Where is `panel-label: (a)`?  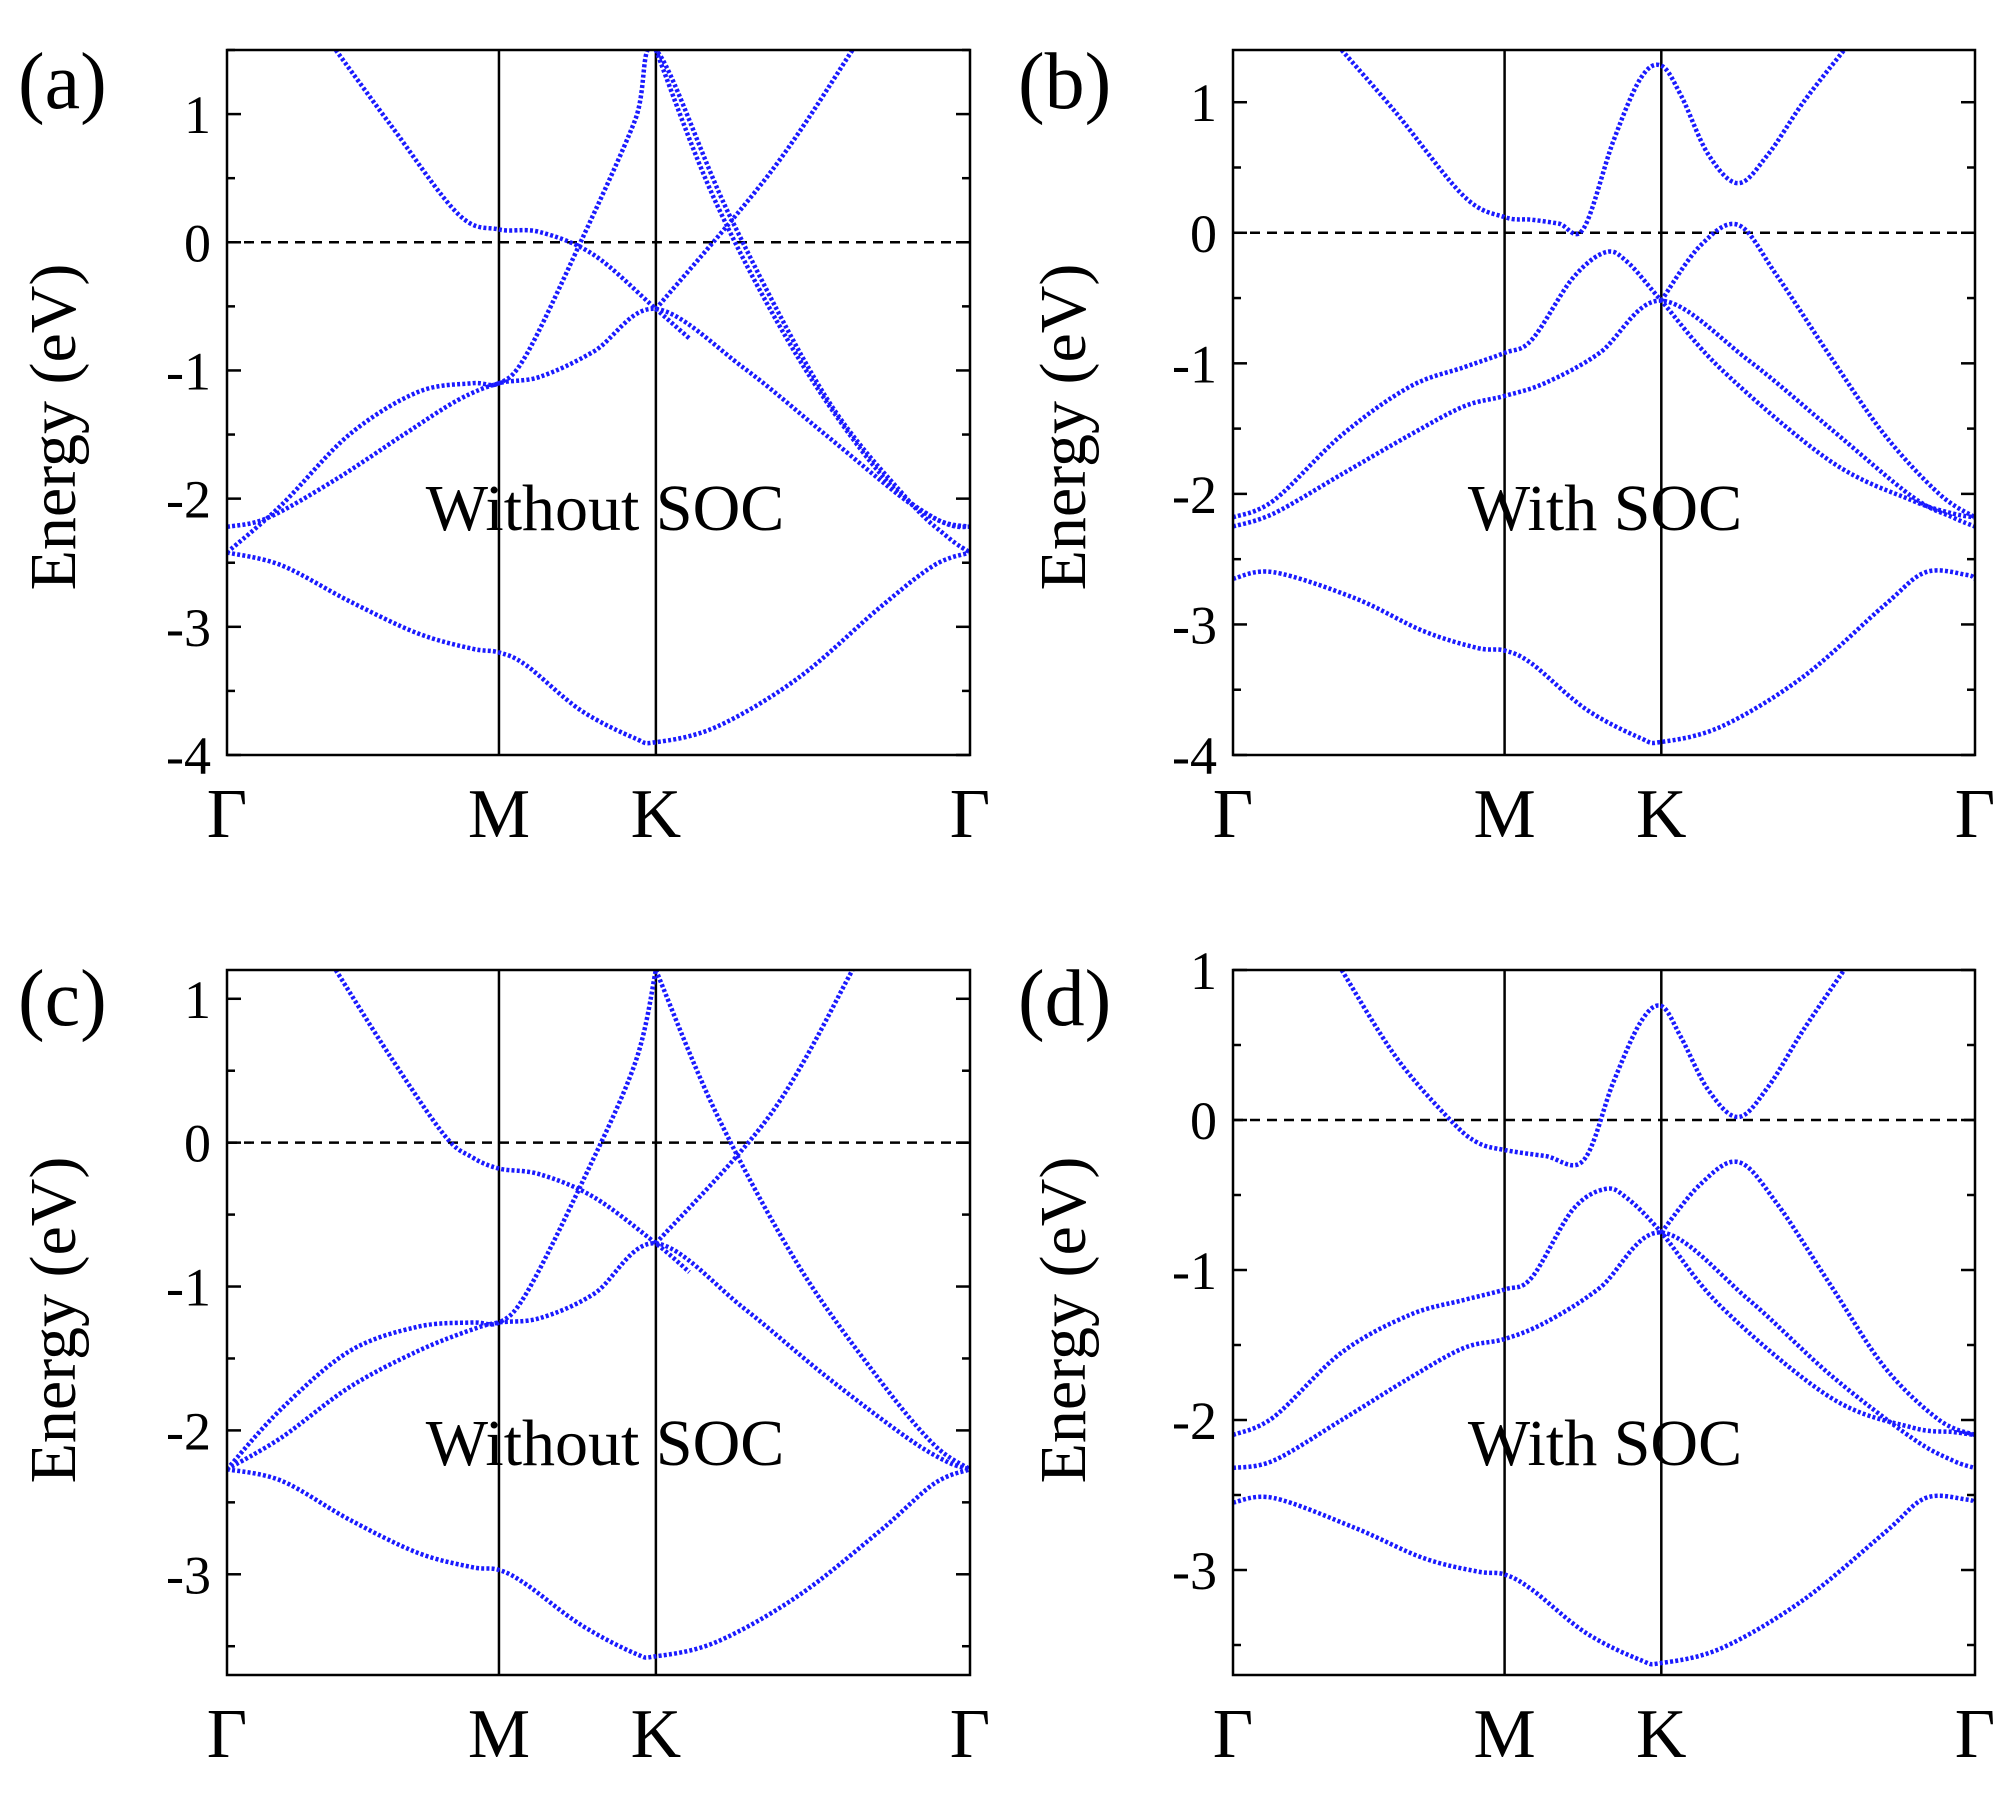
panel-label: (a) is located at coordinates (62, 82).